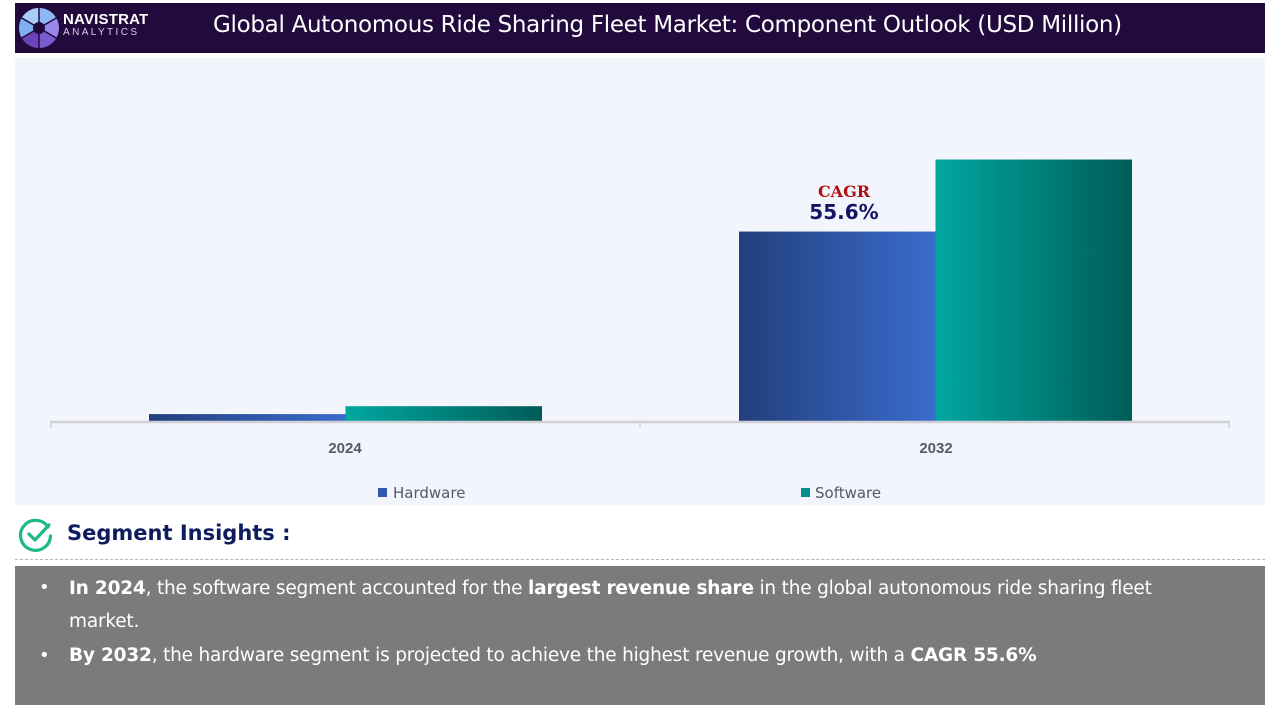 The image size is (1280, 720). What do you see at coordinates (104, 621) in the screenshot?
I see `insight-line-1-continuation: market.` at bounding box center [104, 621].